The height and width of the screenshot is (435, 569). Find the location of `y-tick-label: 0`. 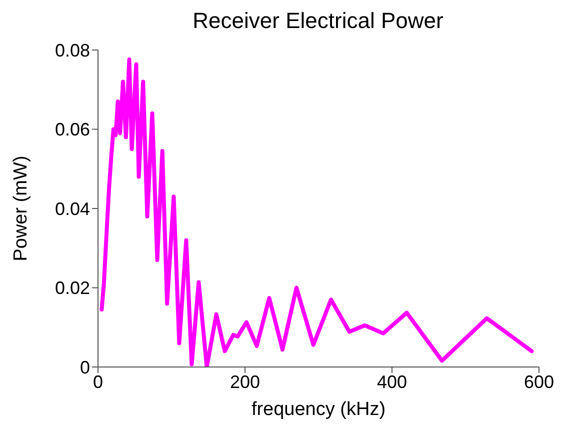

y-tick-label: 0 is located at coordinates (85, 367).